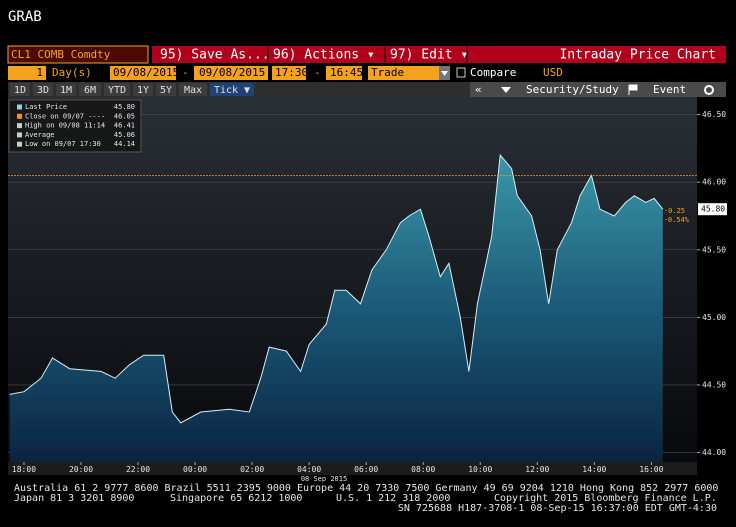 Image resolution: width=736 pixels, height=527 pixels. I want to click on security: CL1 COMB Comdty, so click(61, 54).